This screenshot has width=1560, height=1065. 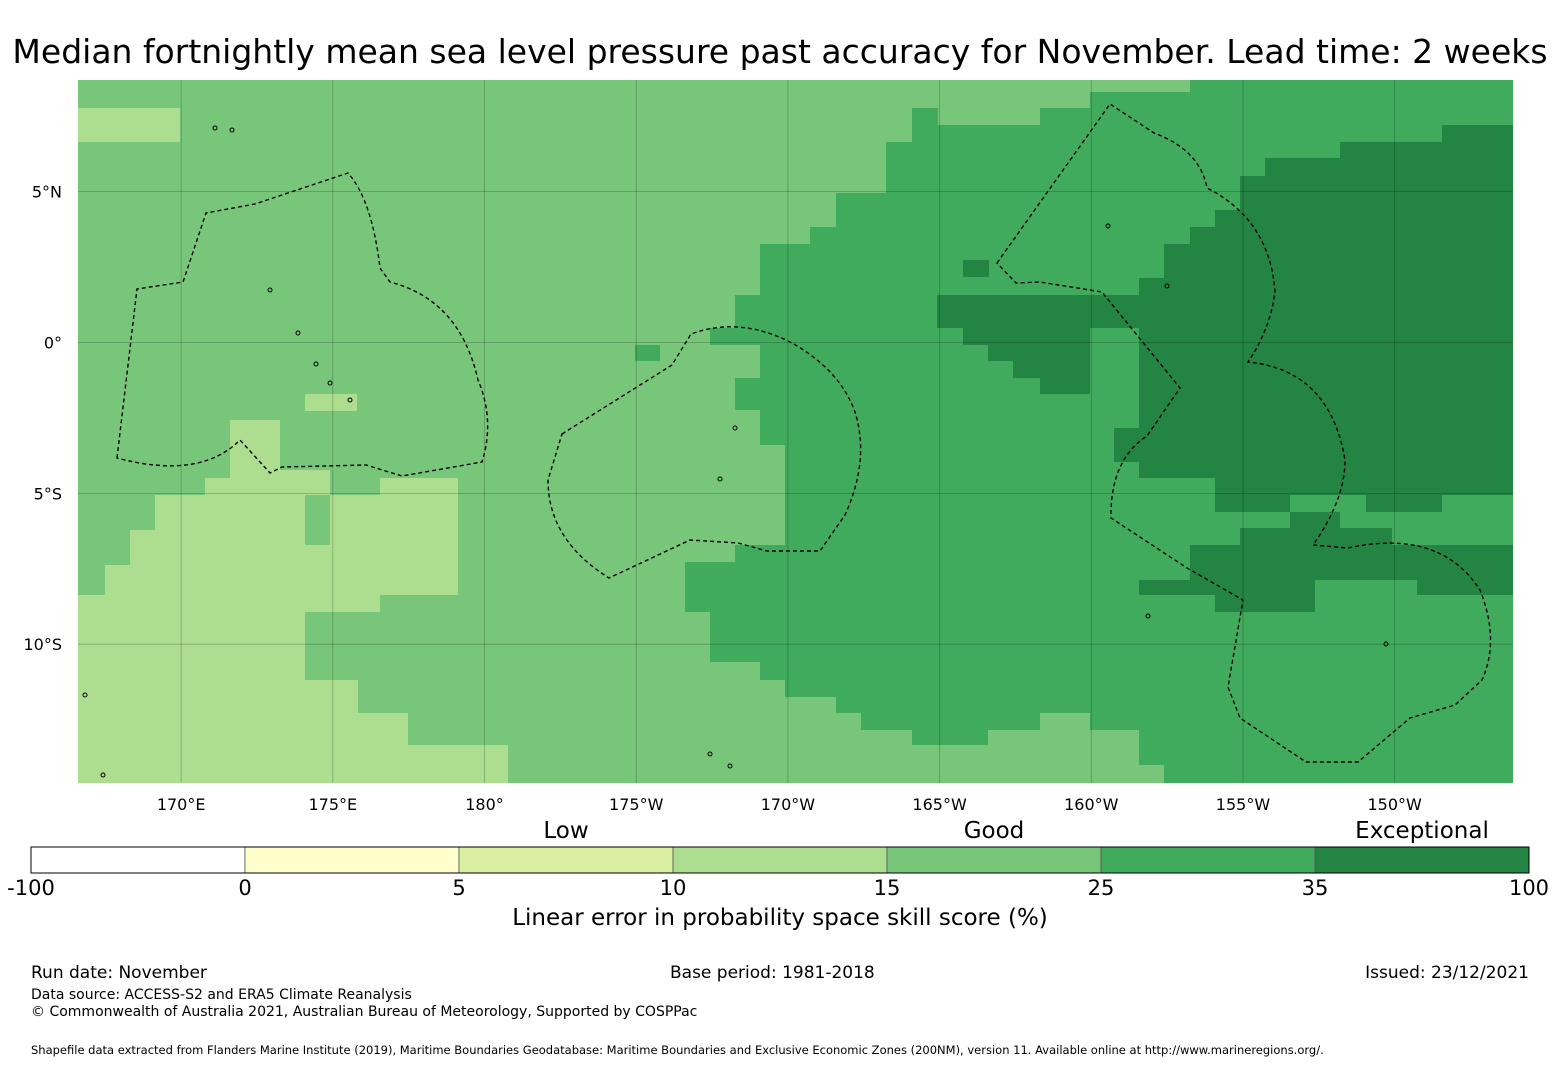 I want to click on skill-region-exceptional-patch, so click(x=976, y=268).